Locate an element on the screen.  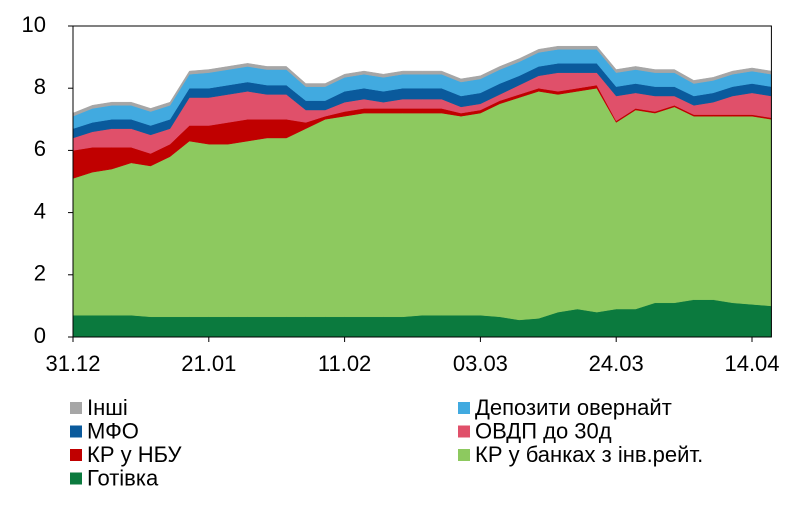
legend-label: КР у банках з інв.рейт. is located at coordinates (589, 454).